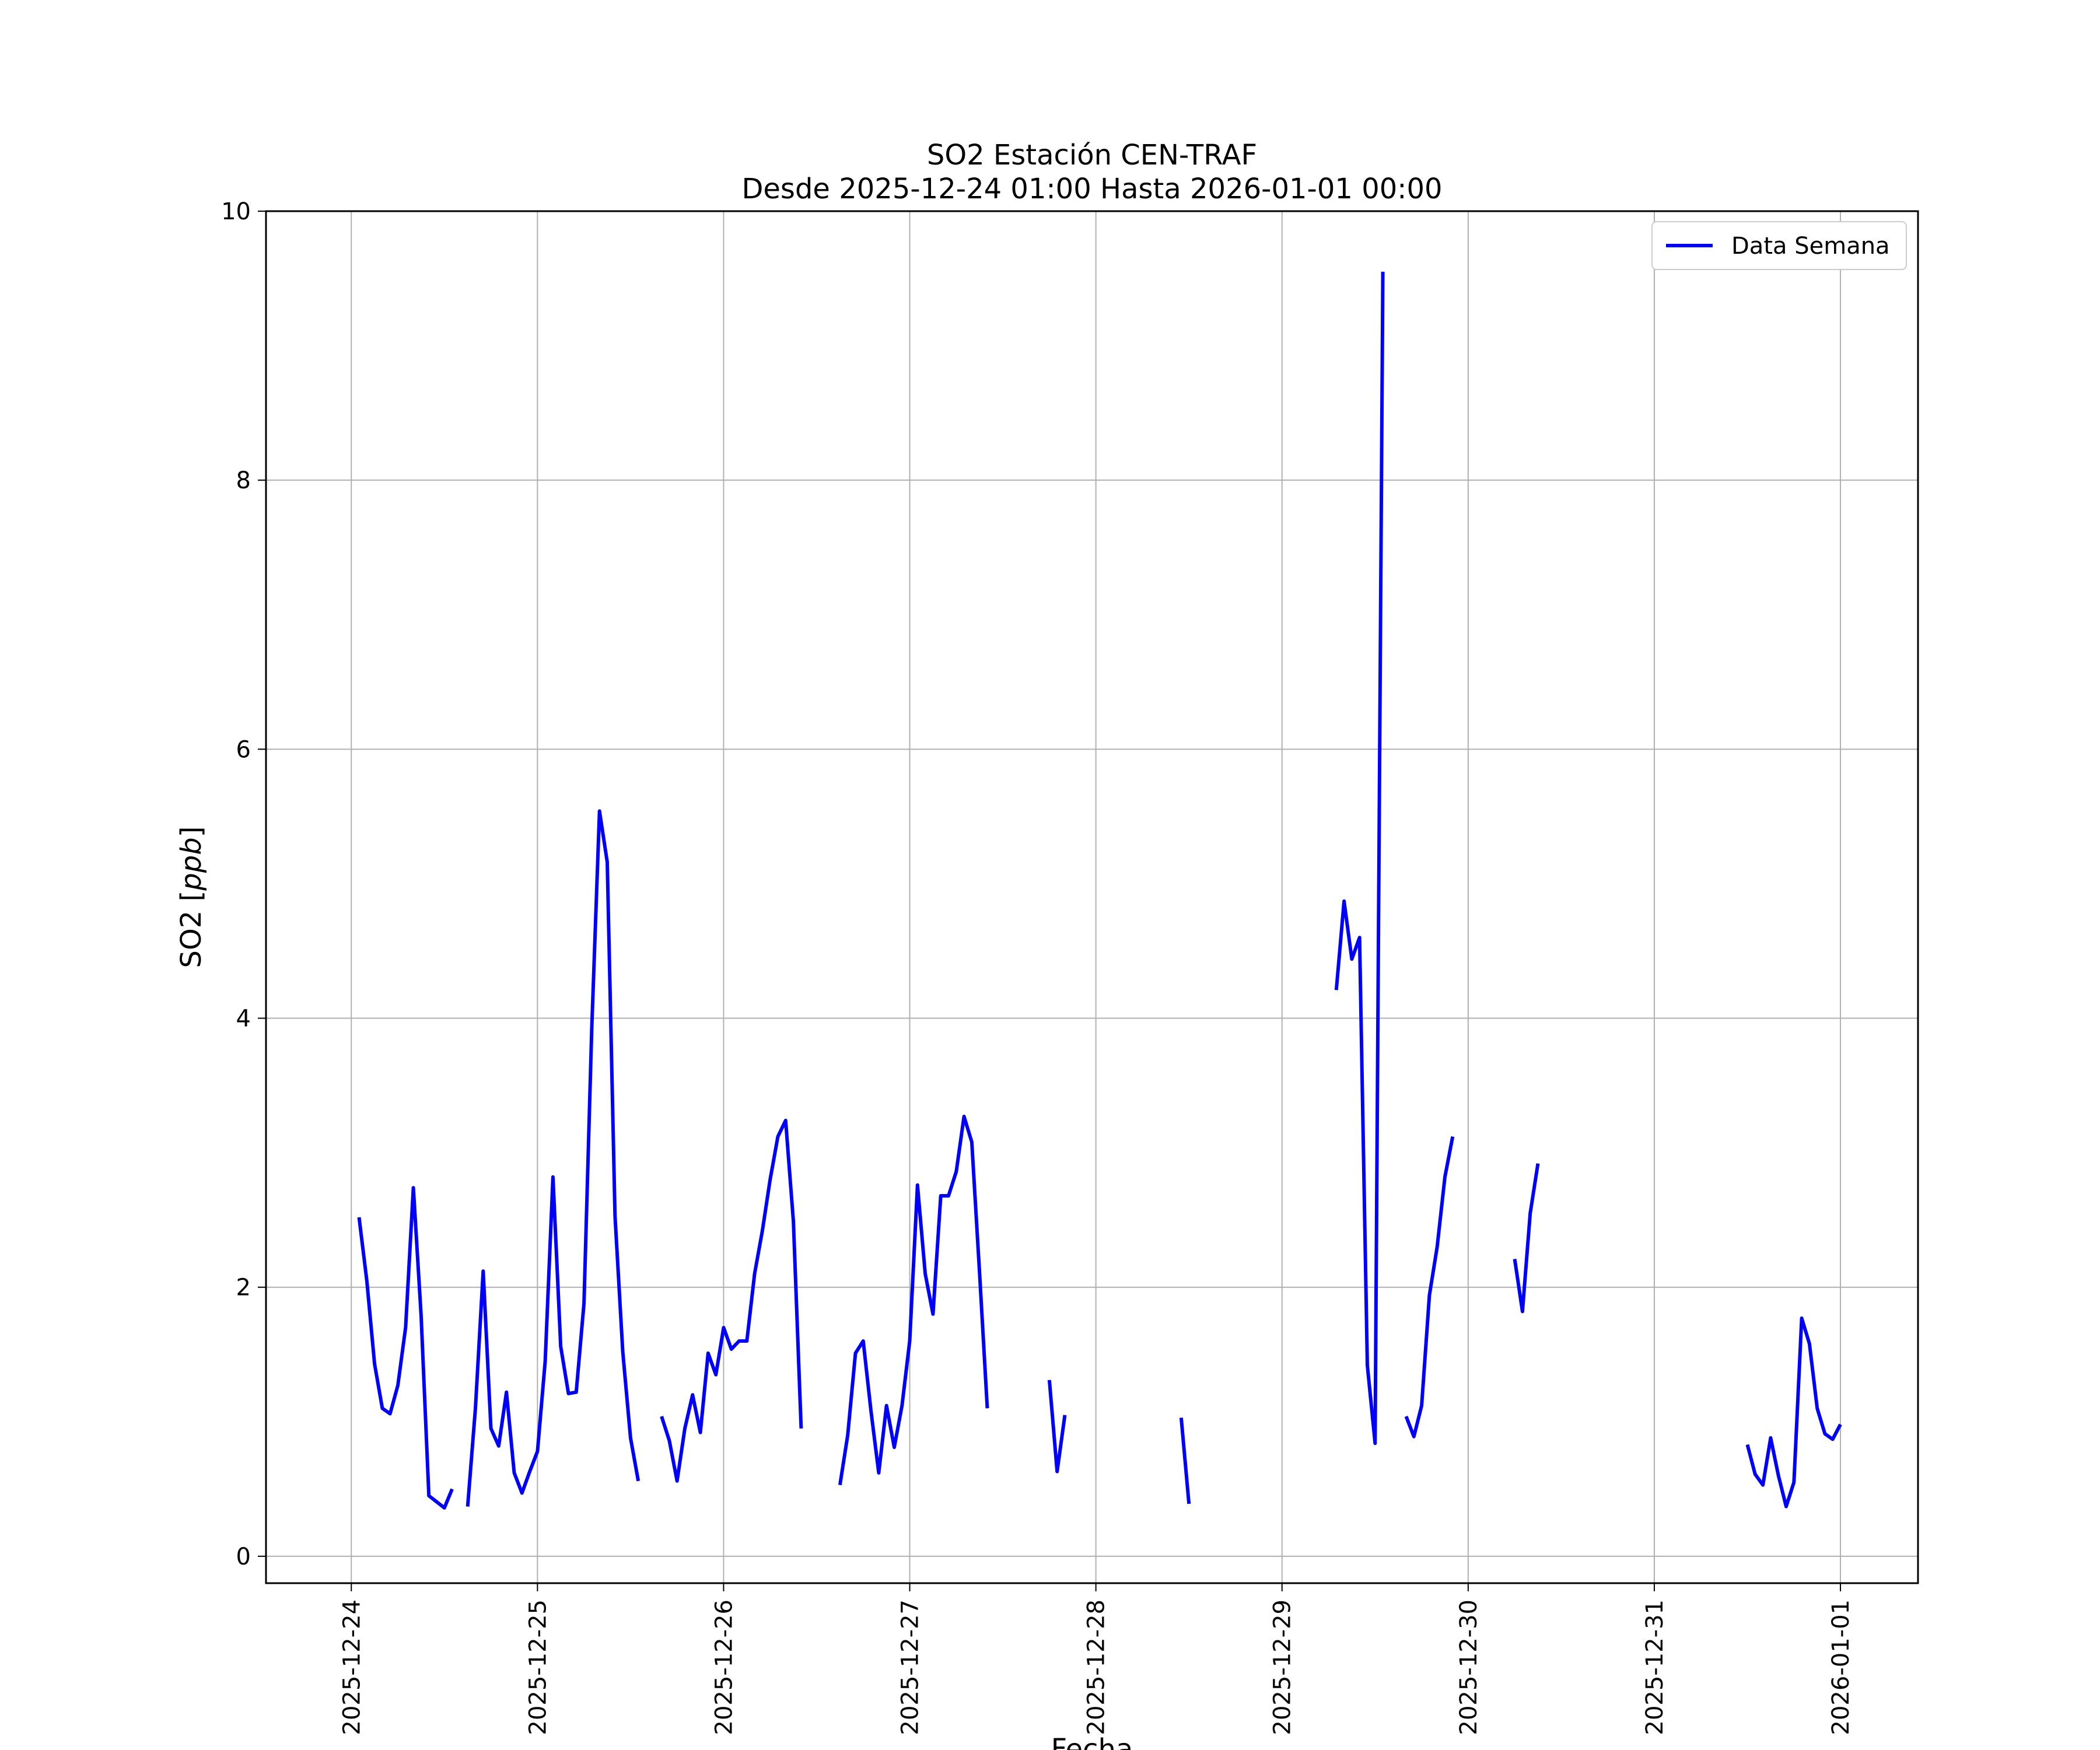 The width and height of the screenshot is (2100, 1750). What do you see at coordinates (191, 864) in the screenshot?
I see `y-axis-label-unit: ppb` at bounding box center [191, 864].